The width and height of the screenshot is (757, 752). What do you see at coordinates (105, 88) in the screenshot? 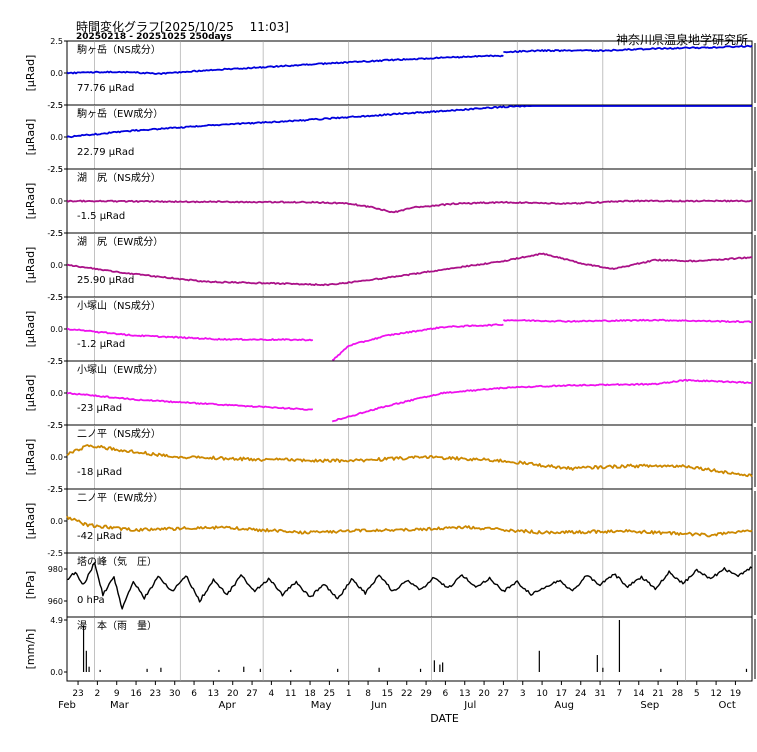
I see `offset-label: 77.76 µRad` at bounding box center [105, 88].